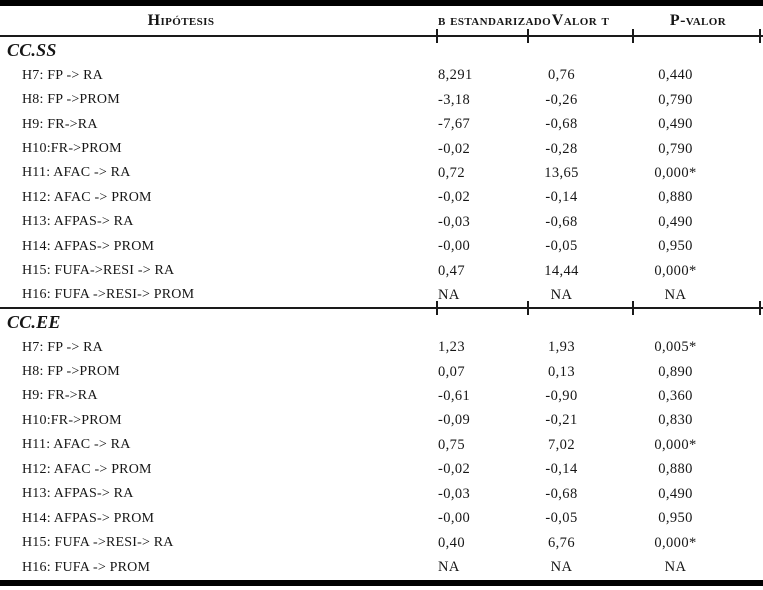  What do you see at coordinates (381, 173) in the screenshot?
I see `table-row: H11: AFAC -> RA 0,72 13,65 0,000*` at bounding box center [381, 173].